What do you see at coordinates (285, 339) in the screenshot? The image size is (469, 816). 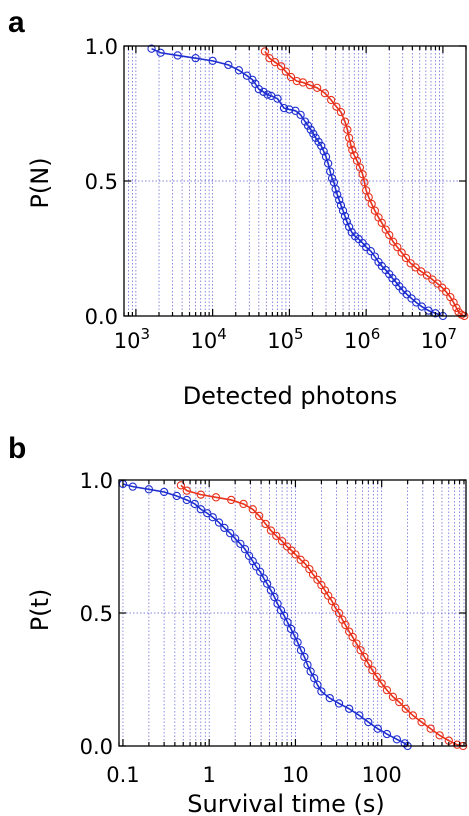 I see `x-tick-label-a: 10⁵` at bounding box center [285, 339].